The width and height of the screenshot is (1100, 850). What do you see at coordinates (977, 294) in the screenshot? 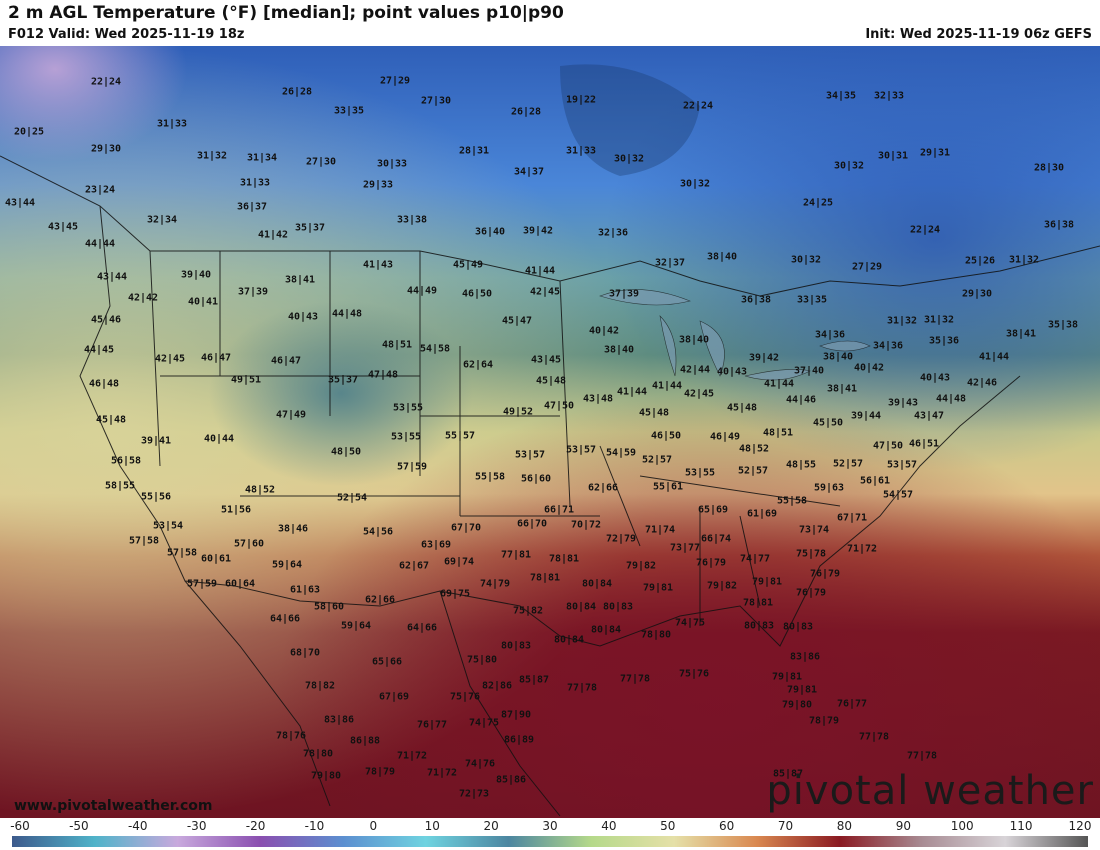
I see `point-value: 29|30` at bounding box center [977, 294].